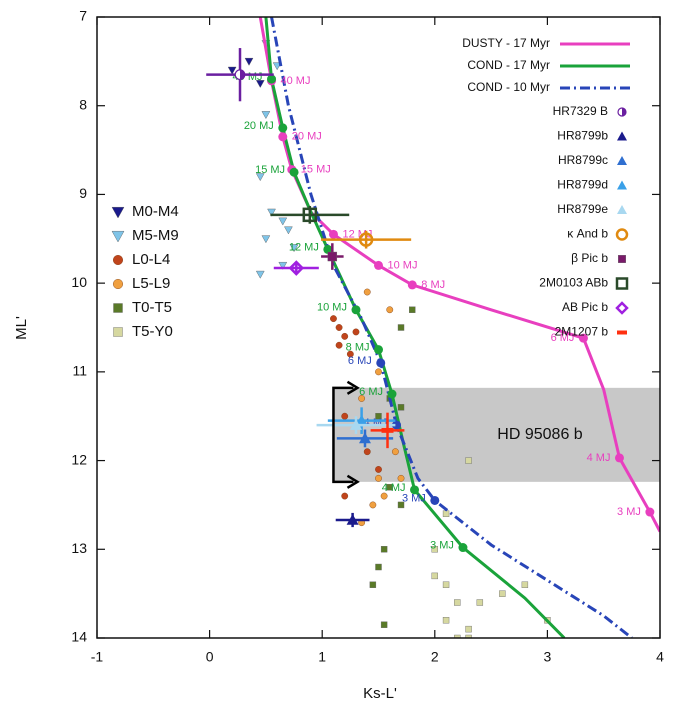 This screenshot has width=685, height=712. Describe the element at coordinates (582, 136) in the screenshot. I see `legend-label: HR8799b` at that location.